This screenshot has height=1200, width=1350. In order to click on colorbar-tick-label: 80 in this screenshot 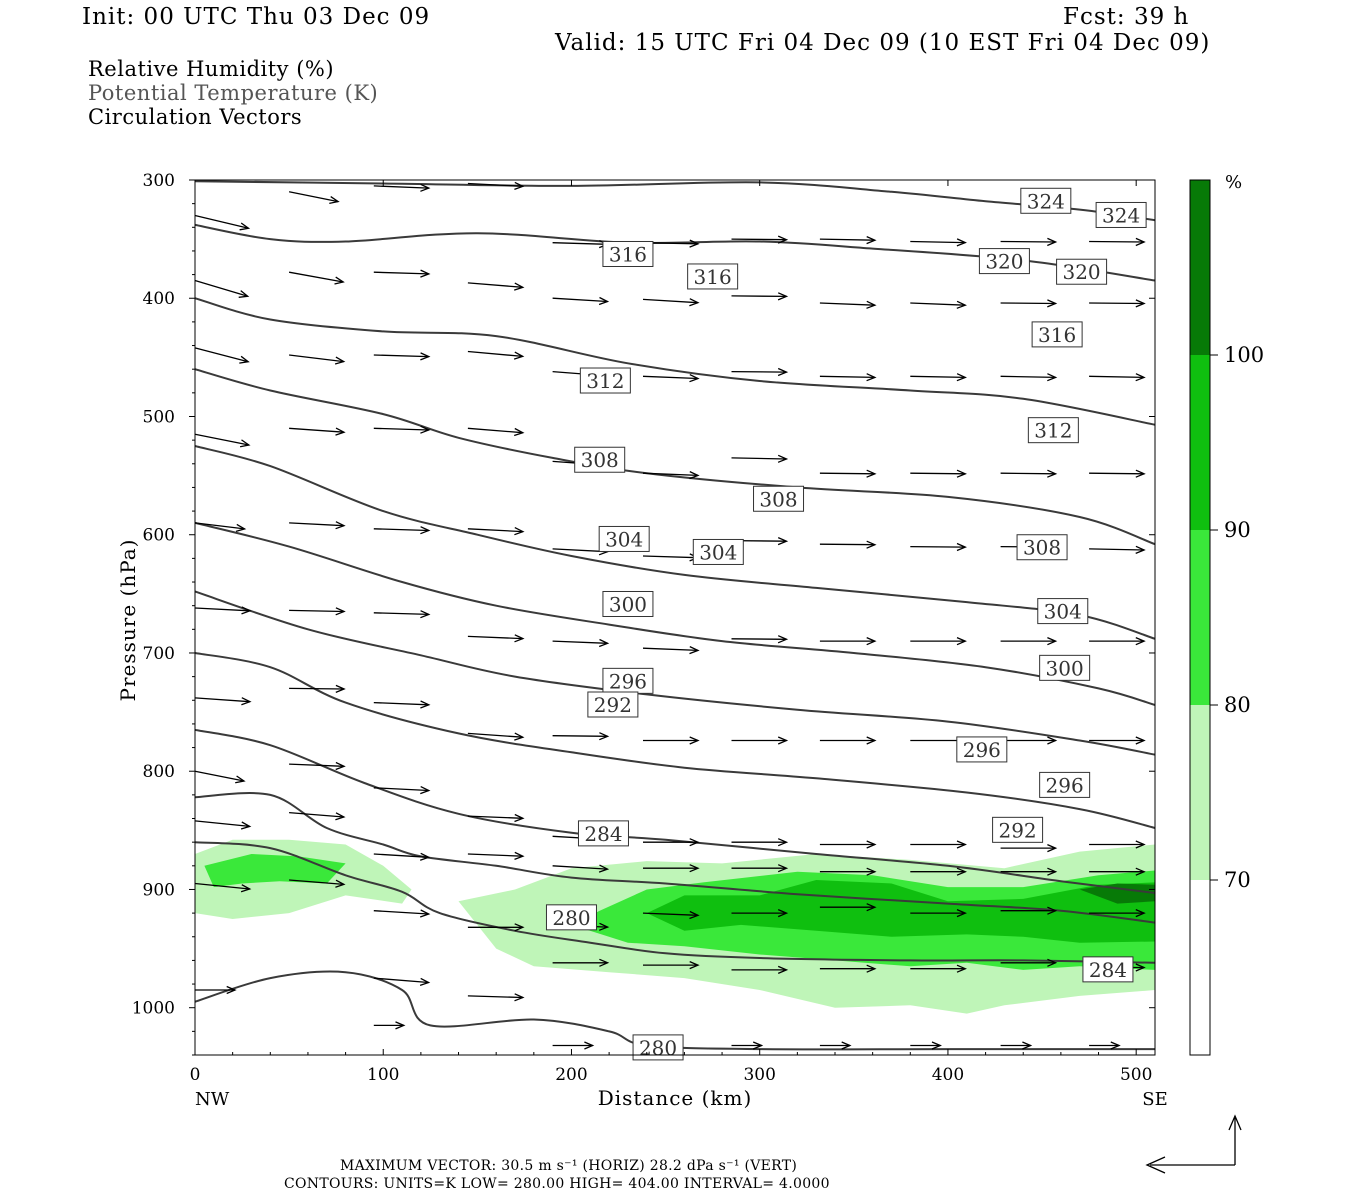, I will do `click(1237, 705)`.